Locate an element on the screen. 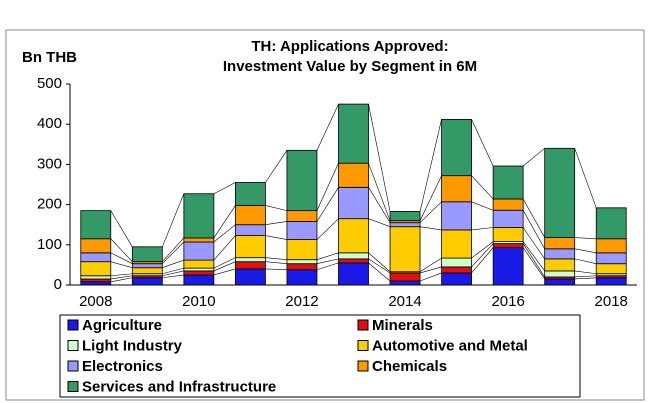  y-tick-label: 400 is located at coordinates (49, 123).